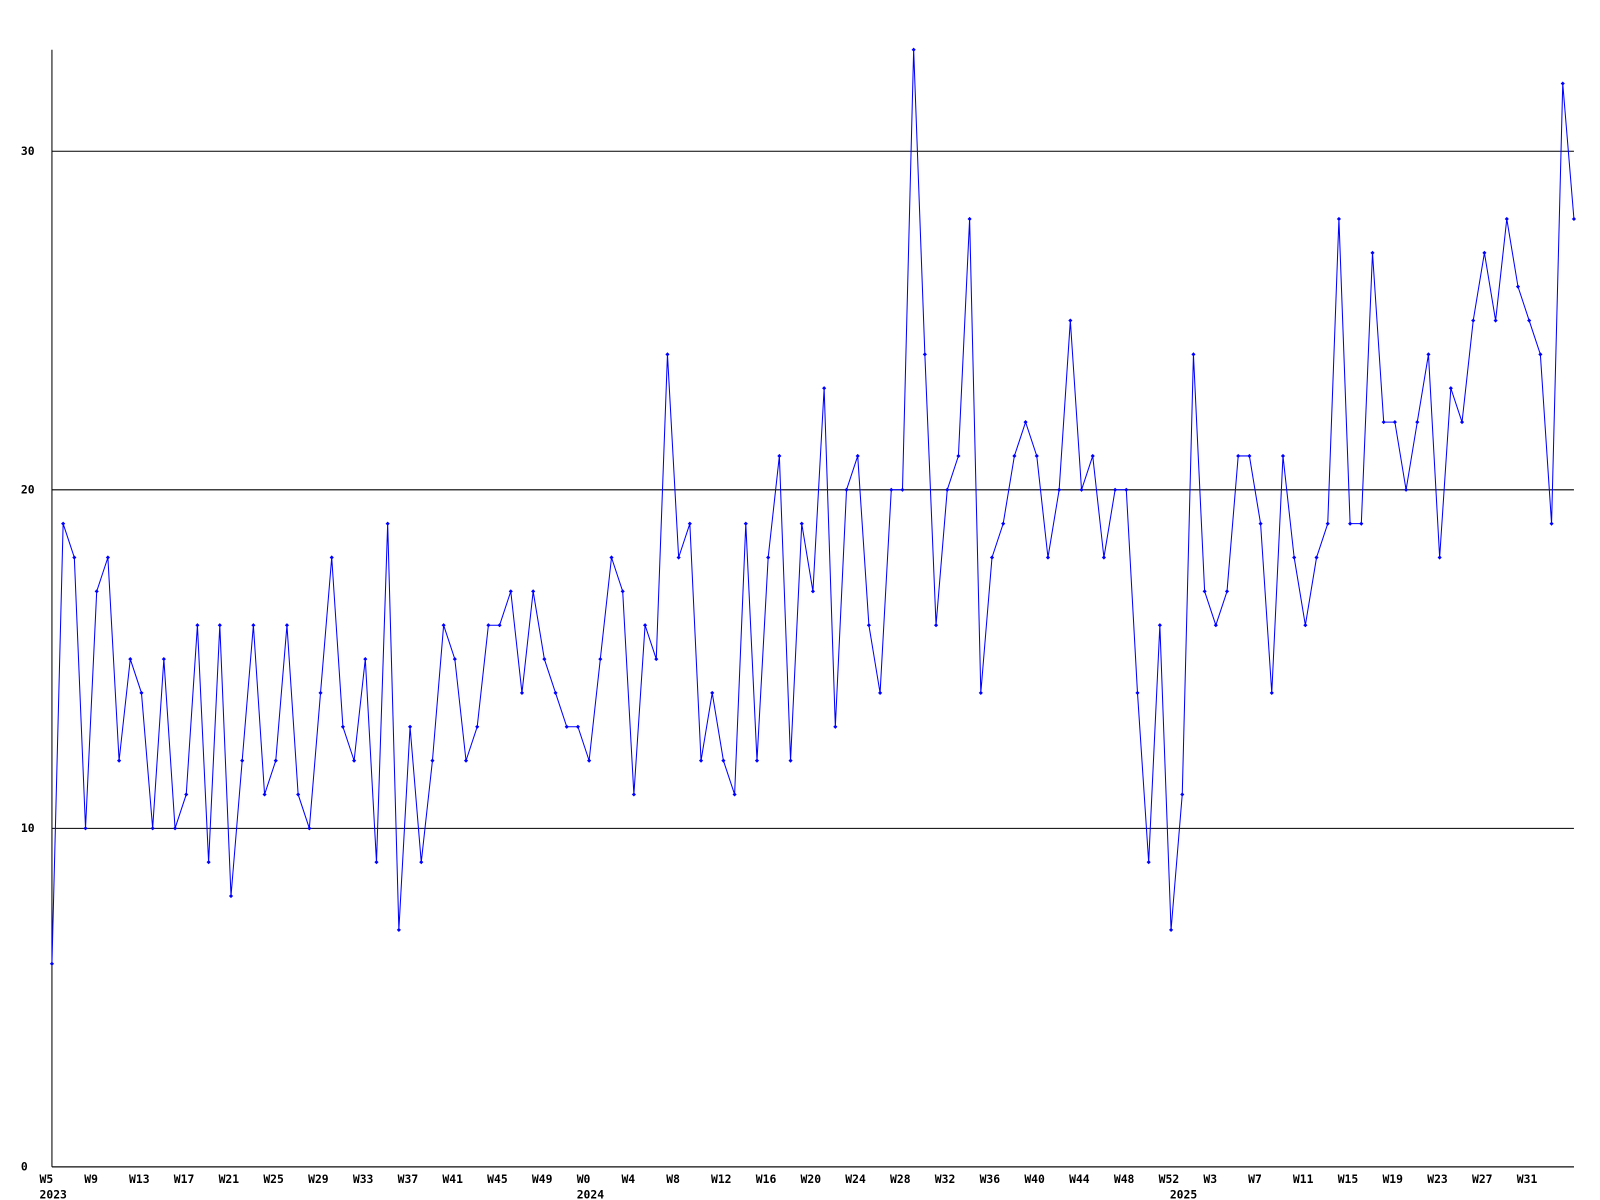 This screenshot has width=1600, height=1200. I want to click on x-tick-label: W19, so click(1392, 1179).